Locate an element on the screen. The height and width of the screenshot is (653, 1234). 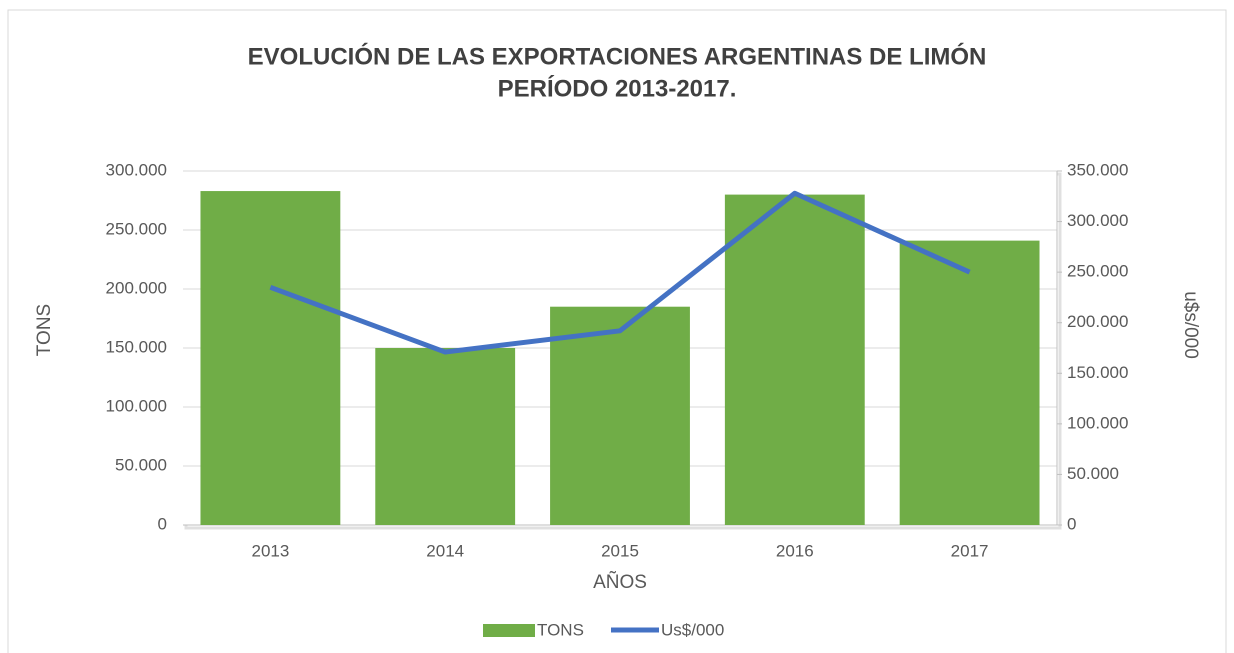
y2-tick-label: 250.000 is located at coordinates (1097, 271).